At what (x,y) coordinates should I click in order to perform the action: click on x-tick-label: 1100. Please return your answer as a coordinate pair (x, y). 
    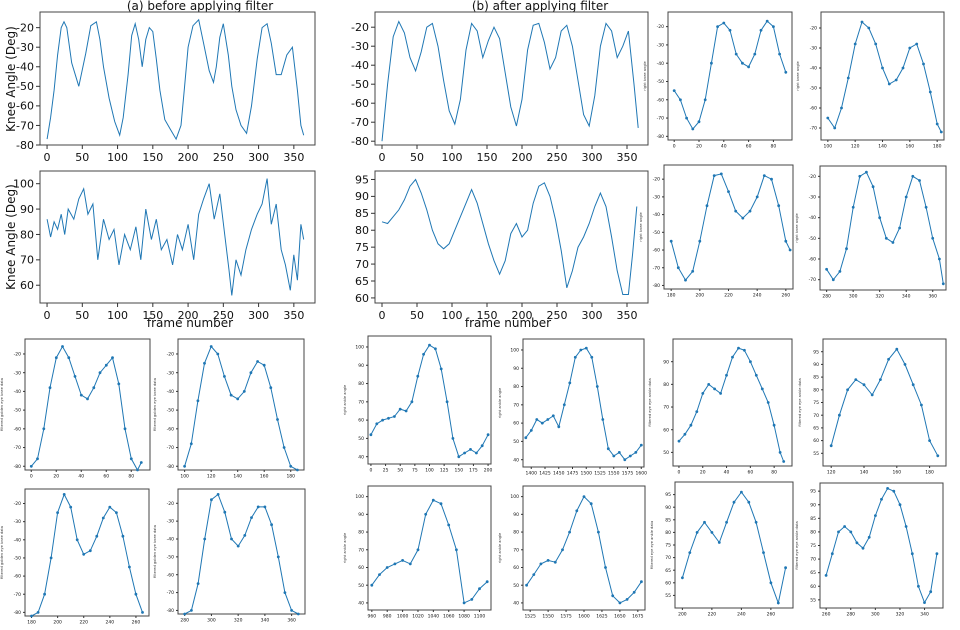
    Looking at the image, I should click on (480, 617).